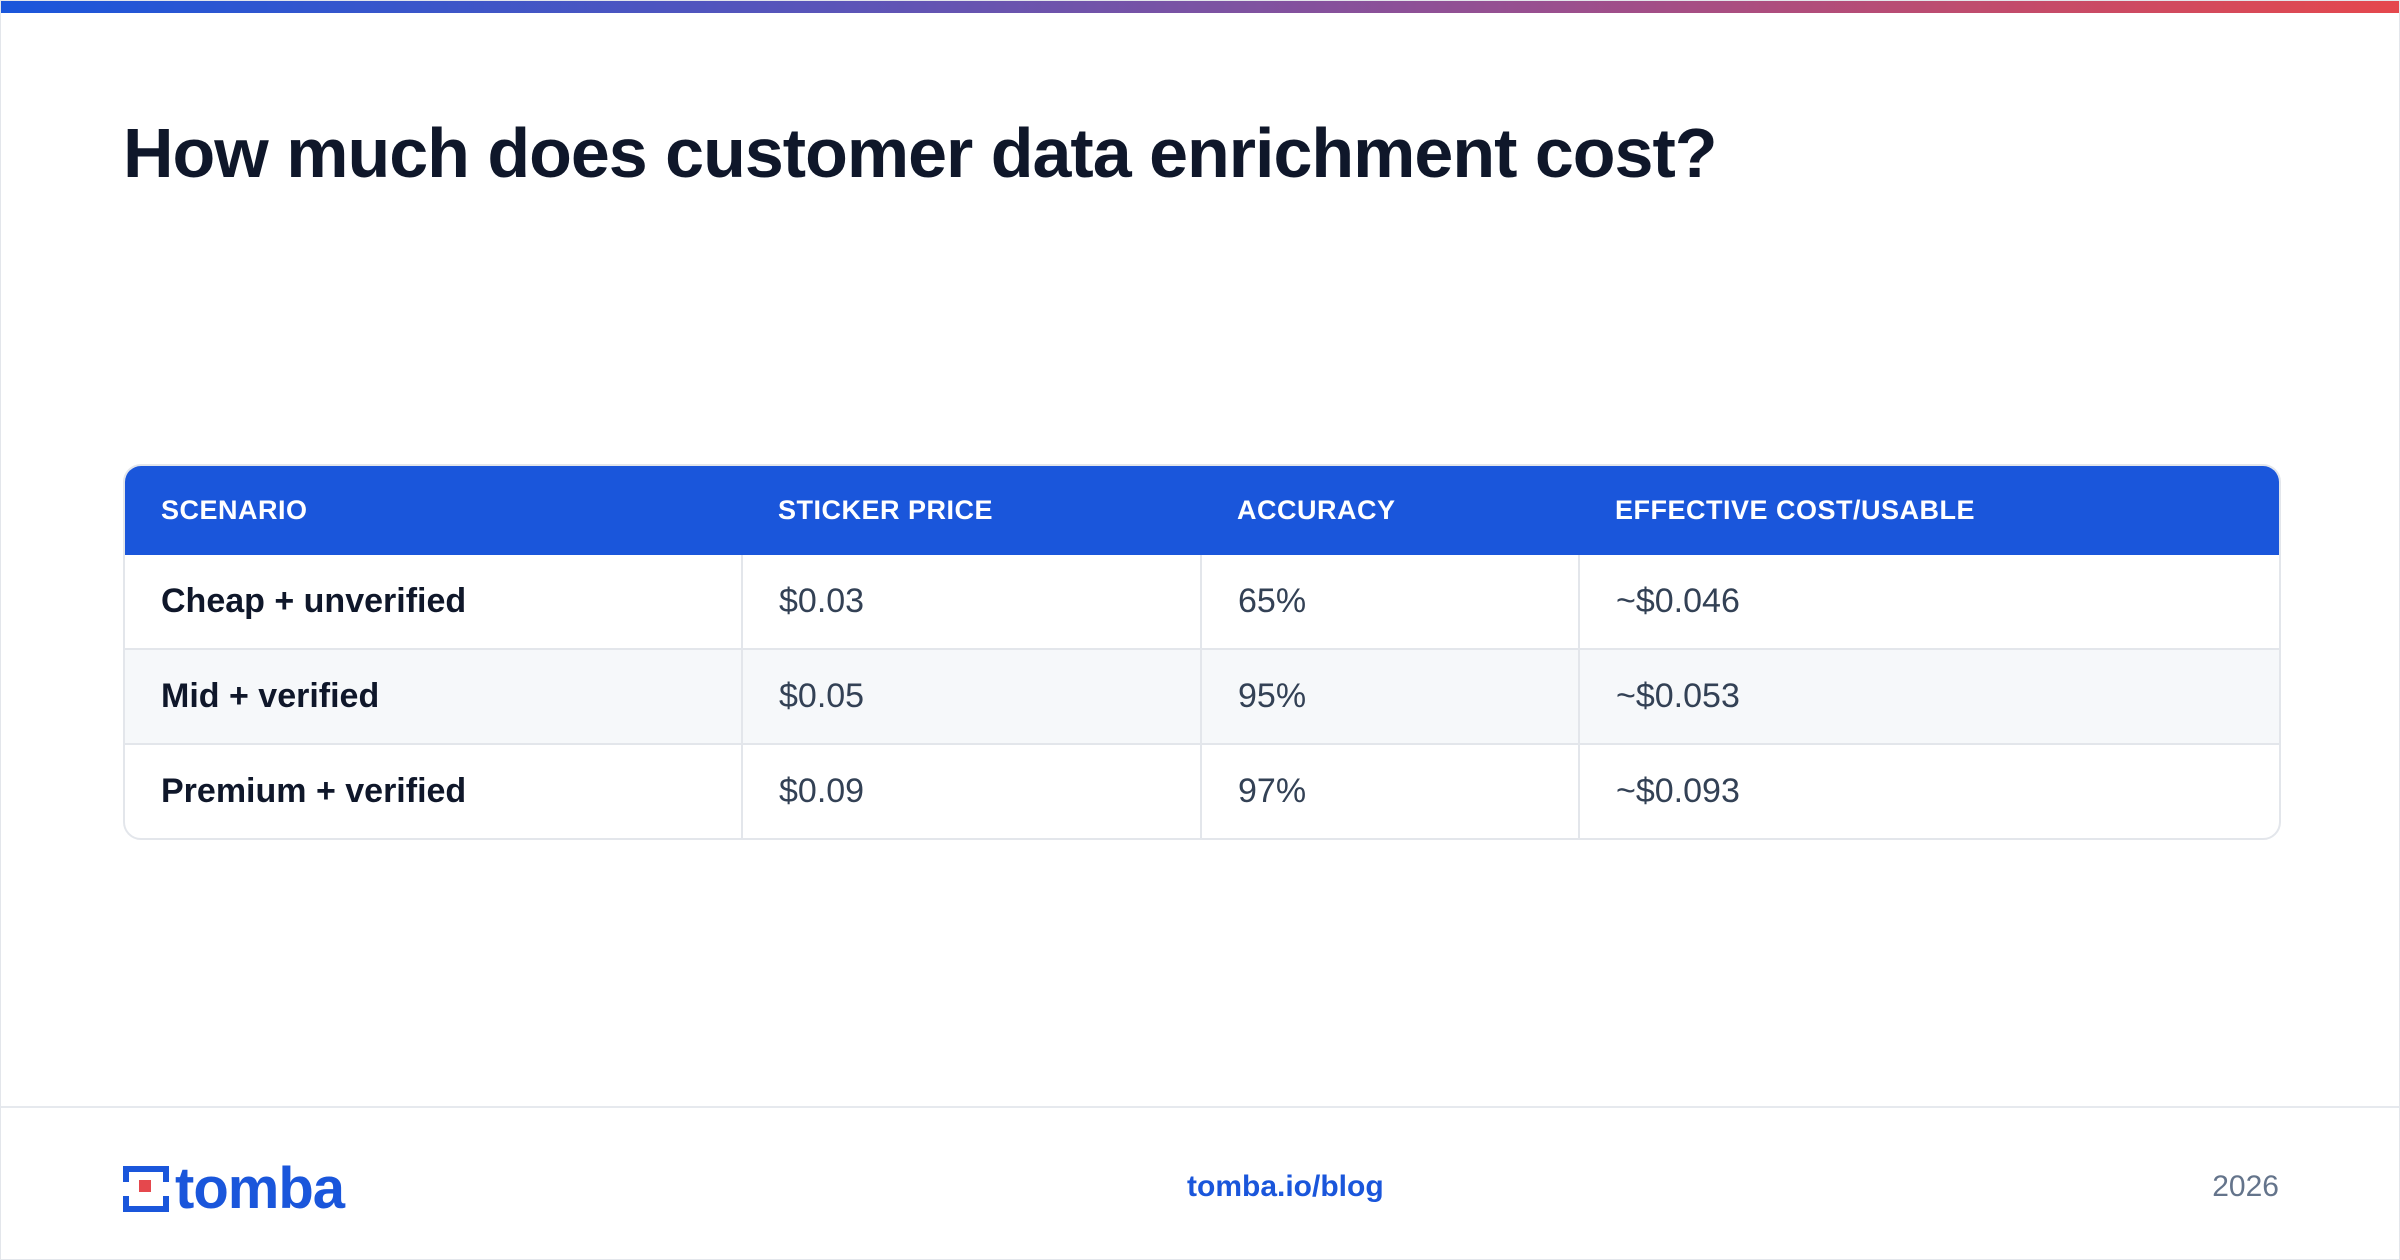  What do you see at coordinates (146, 1189) in the screenshot?
I see `tomba-logo-mark-icon` at bounding box center [146, 1189].